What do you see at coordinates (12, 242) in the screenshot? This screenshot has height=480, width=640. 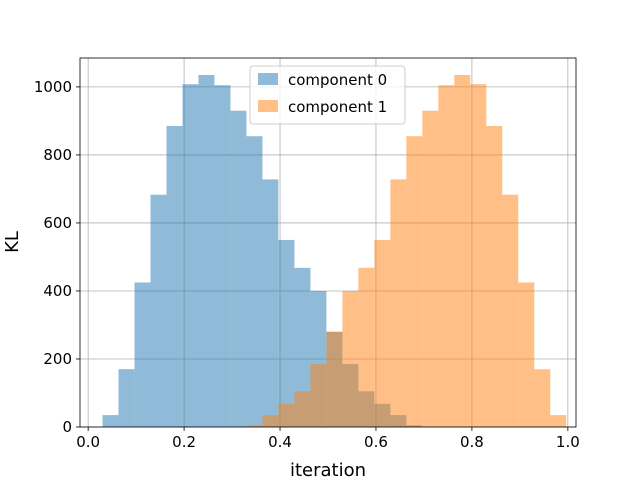 I see `y-axis-label: KL` at bounding box center [12, 242].